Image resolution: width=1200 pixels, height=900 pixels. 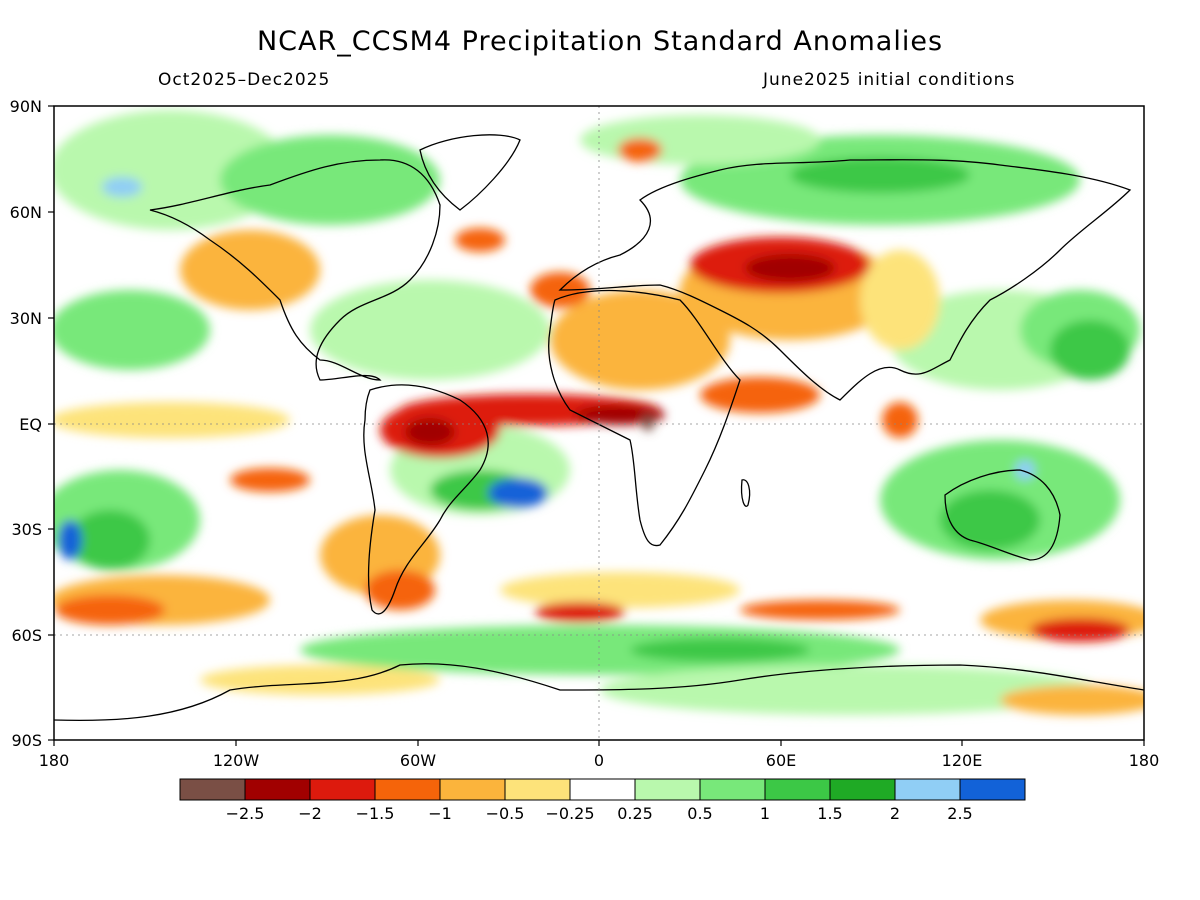 What do you see at coordinates (505, 813) in the screenshot?
I see `colorbar-label: −0.5` at bounding box center [505, 813].